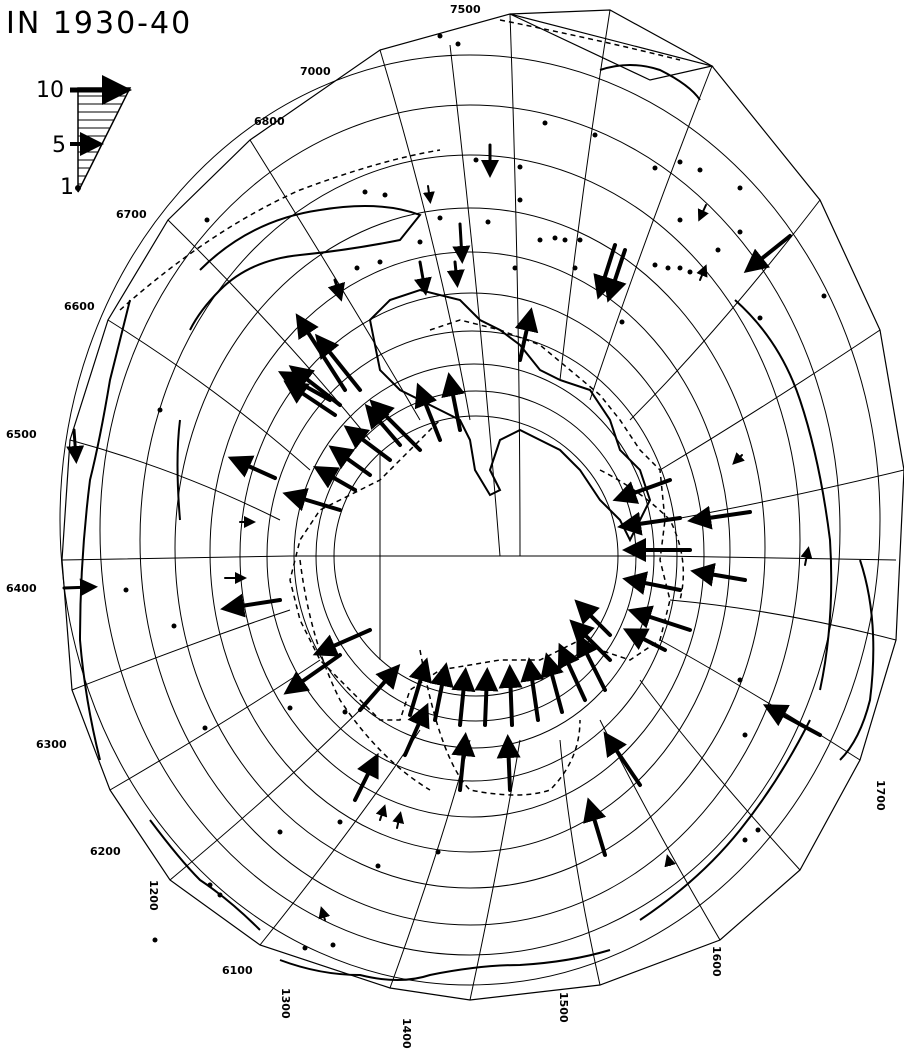 This screenshot has height=1051, width=904. I want to click on meridian-label-1700: 1700, so click(880, 795).